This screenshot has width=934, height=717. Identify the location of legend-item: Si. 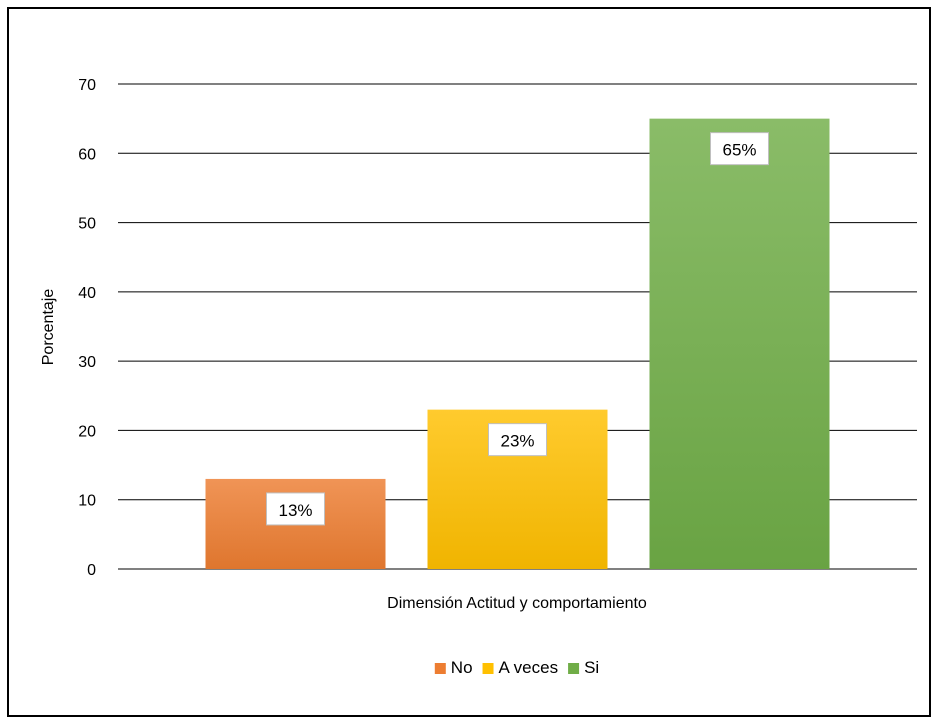
(583, 667).